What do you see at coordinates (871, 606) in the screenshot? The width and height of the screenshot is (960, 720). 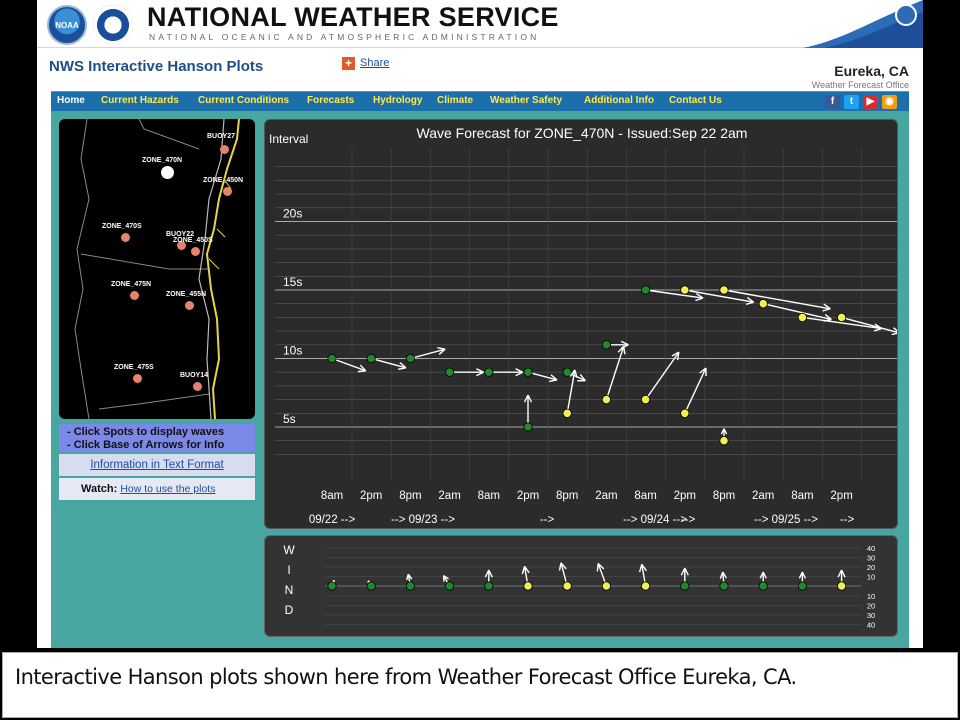 I see `wind-tick-label: 20` at bounding box center [871, 606].